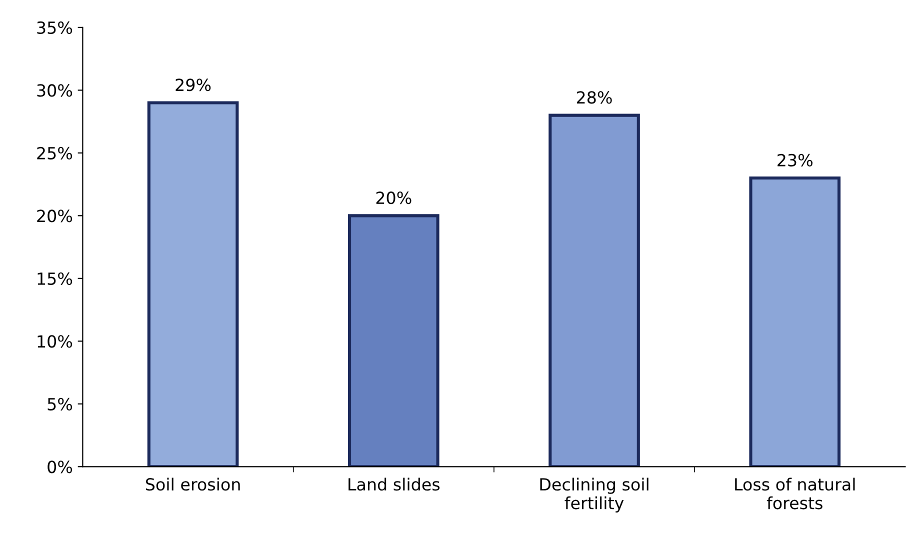 This screenshot has height=549, width=919. Describe the element at coordinates (594, 97) in the screenshot. I see `data-label: 28%` at that location.